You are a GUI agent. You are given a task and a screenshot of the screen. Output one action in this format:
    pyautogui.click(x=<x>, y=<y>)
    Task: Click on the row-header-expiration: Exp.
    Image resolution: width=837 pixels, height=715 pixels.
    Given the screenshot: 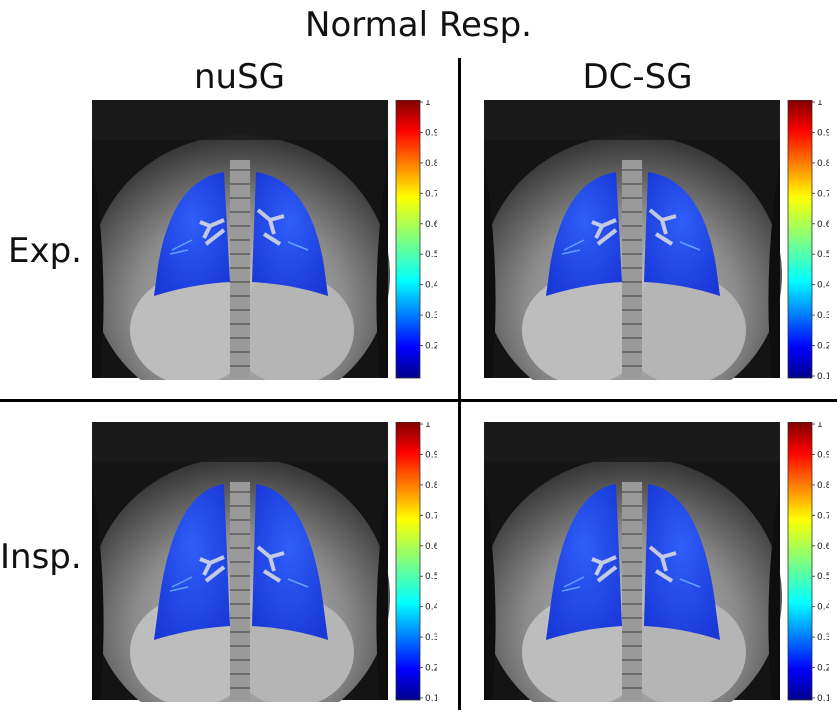 What is the action you would take?
    pyautogui.click(x=45, y=251)
    